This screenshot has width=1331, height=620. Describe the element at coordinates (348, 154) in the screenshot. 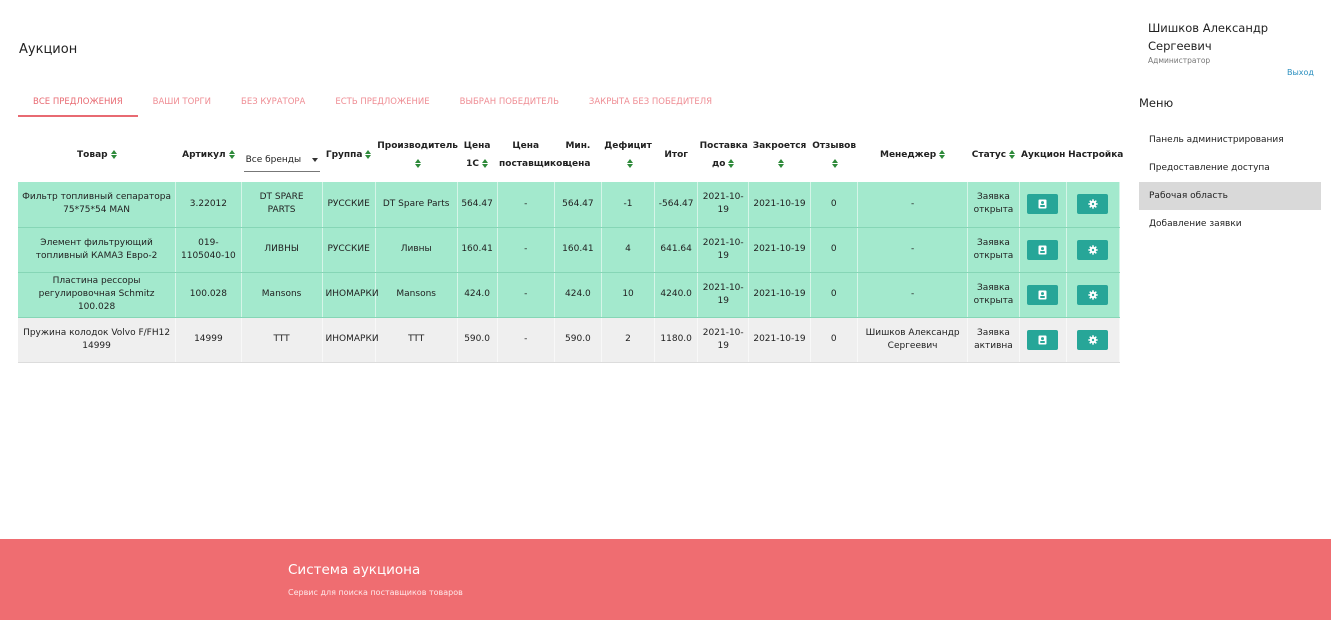

I see `col-group: Группа` at that location.